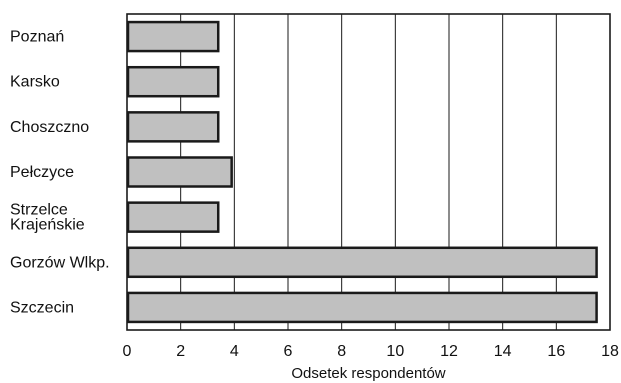 The image size is (621, 383). Describe the element at coordinates (49, 127) in the screenshot. I see `category-label-choszczno: Choszczno` at that location.